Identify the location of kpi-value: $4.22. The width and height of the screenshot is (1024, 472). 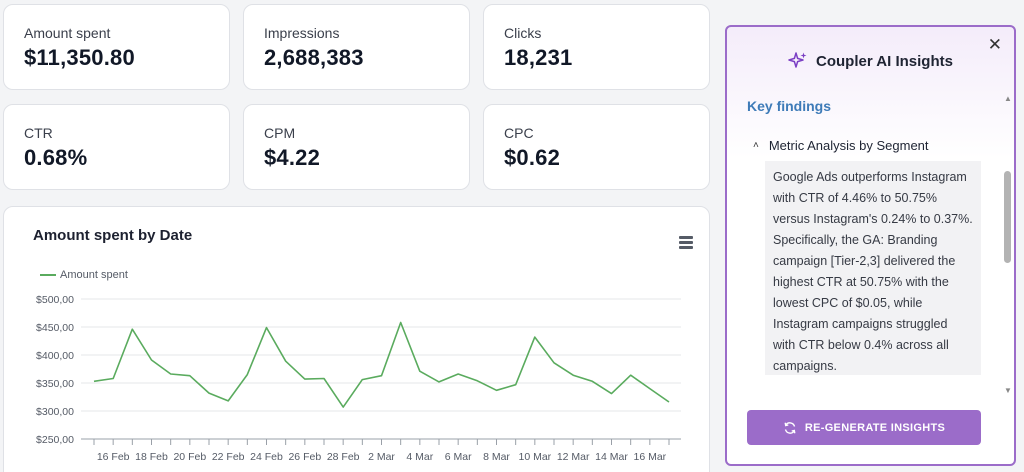
(292, 157).